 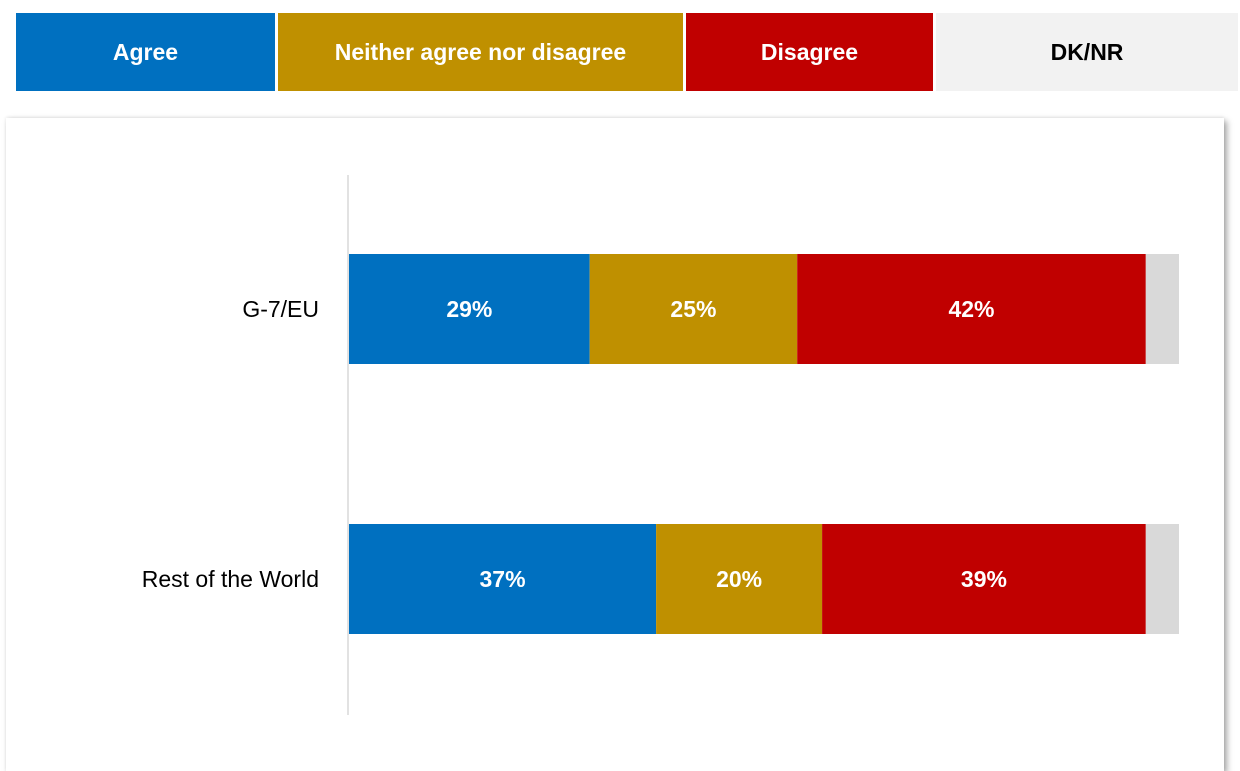 I want to click on data-label: 25%, so click(x=693, y=309).